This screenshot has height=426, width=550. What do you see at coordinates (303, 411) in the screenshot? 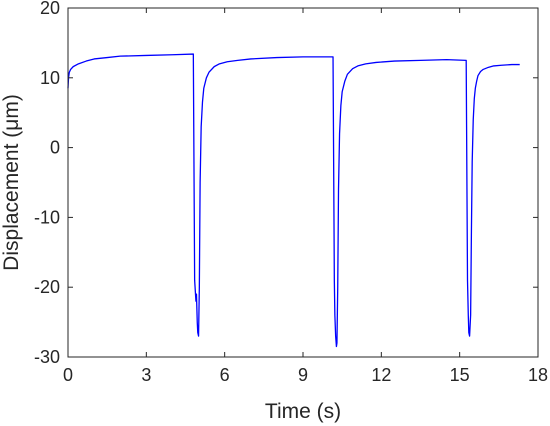
I see `x-axis-title: Time (s)` at bounding box center [303, 411].